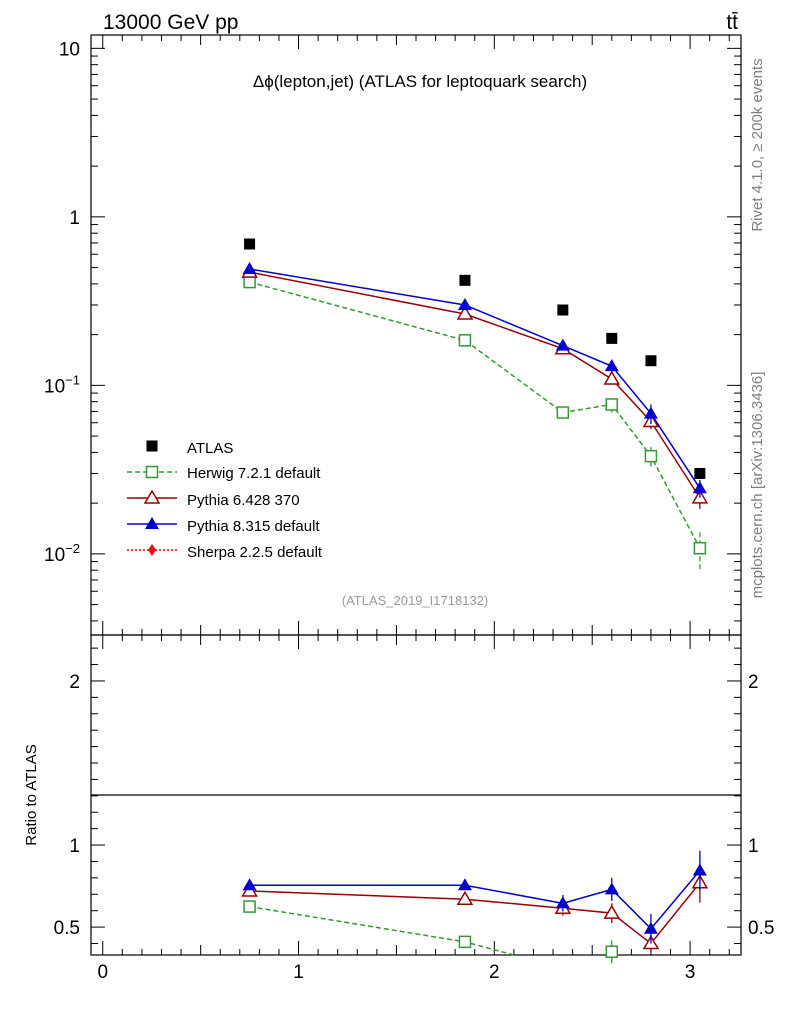  I want to click on ratio-y-tick-label-right: 1, so click(753, 846).